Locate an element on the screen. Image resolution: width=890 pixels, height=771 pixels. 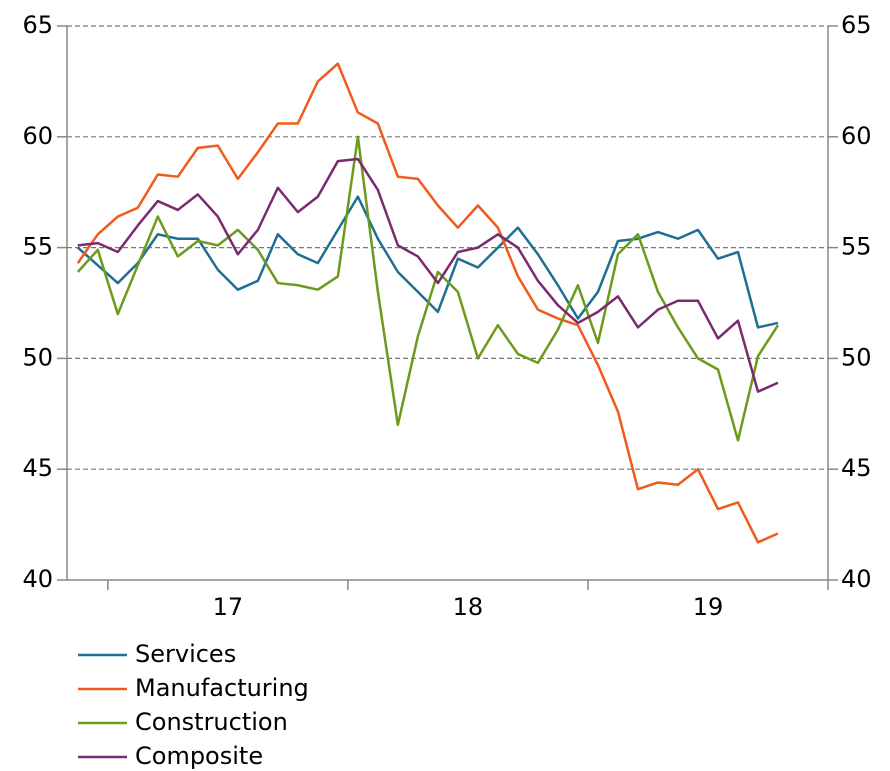
x-tick-label: 19 is located at coordinates (708, 607).